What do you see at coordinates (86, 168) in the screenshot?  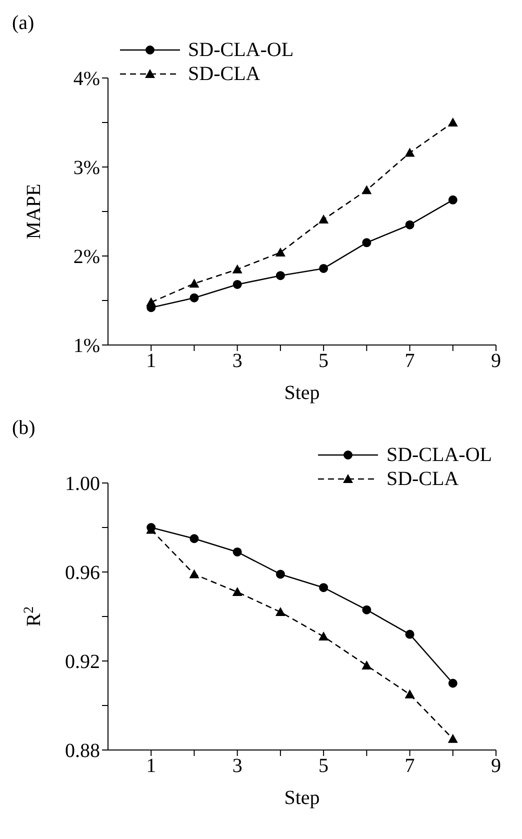 I see `y-tick-label: 3%` at bounding box center [86, 168].